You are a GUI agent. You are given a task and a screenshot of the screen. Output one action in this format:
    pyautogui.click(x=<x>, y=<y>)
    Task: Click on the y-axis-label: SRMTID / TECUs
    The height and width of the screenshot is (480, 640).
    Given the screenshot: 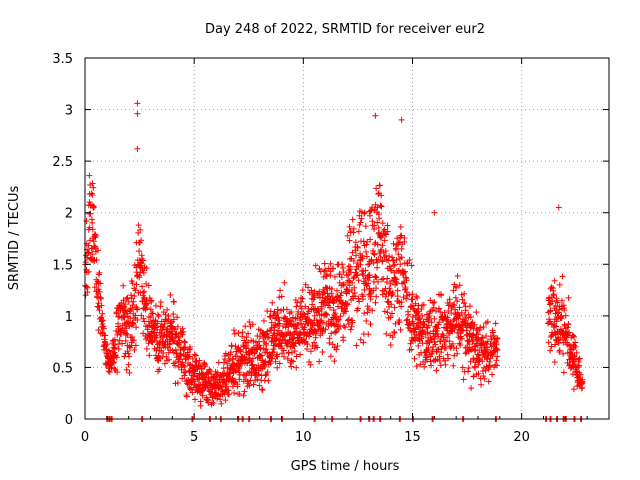 What is the action you would take?
    pyautogui.click(x=14, y=238)
    